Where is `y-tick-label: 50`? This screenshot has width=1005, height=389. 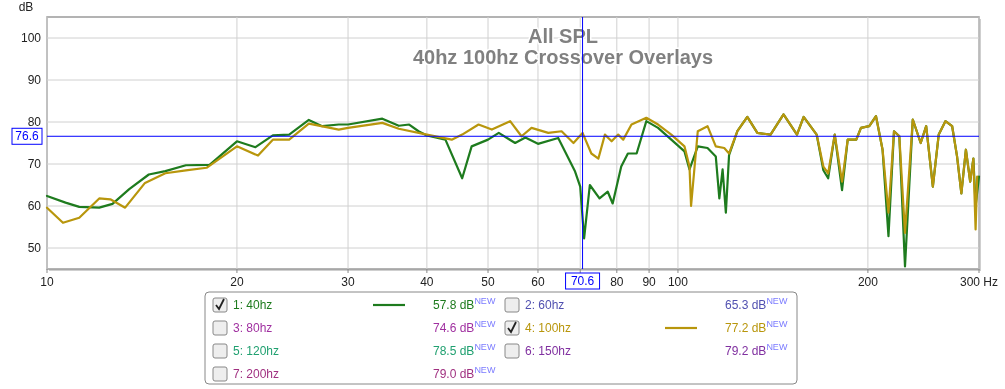
y-tick-label: 50 is located at coordinates (34, 248).